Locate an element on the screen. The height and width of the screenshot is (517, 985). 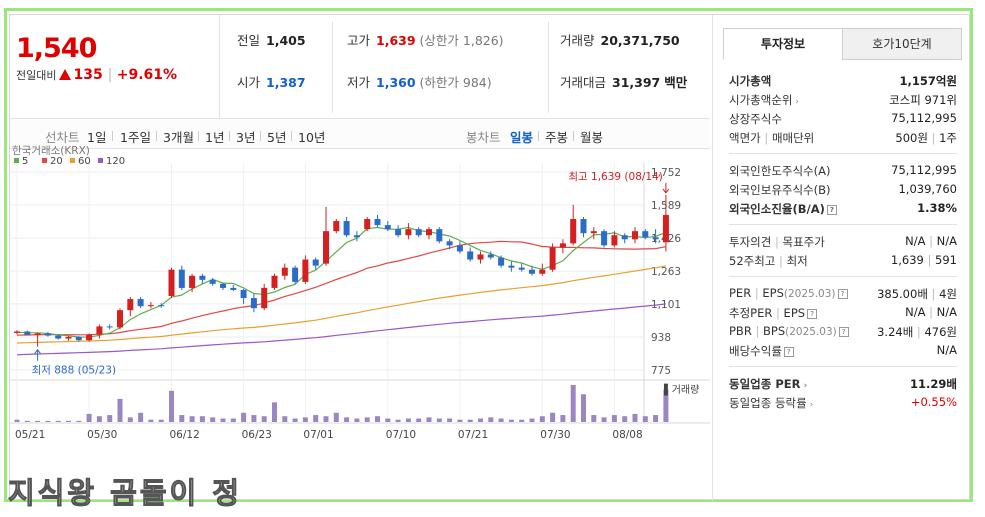
legend-label: 5 is located at coordinates (25, 161).